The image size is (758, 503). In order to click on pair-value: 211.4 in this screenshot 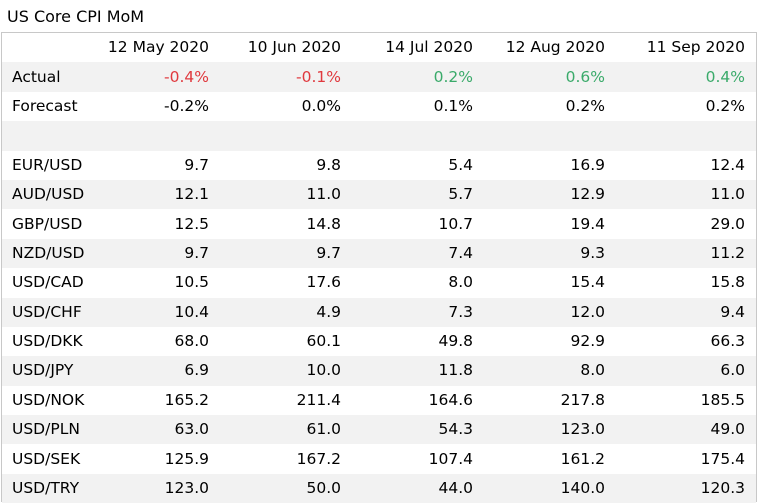, I will do `click(286, 400)`.